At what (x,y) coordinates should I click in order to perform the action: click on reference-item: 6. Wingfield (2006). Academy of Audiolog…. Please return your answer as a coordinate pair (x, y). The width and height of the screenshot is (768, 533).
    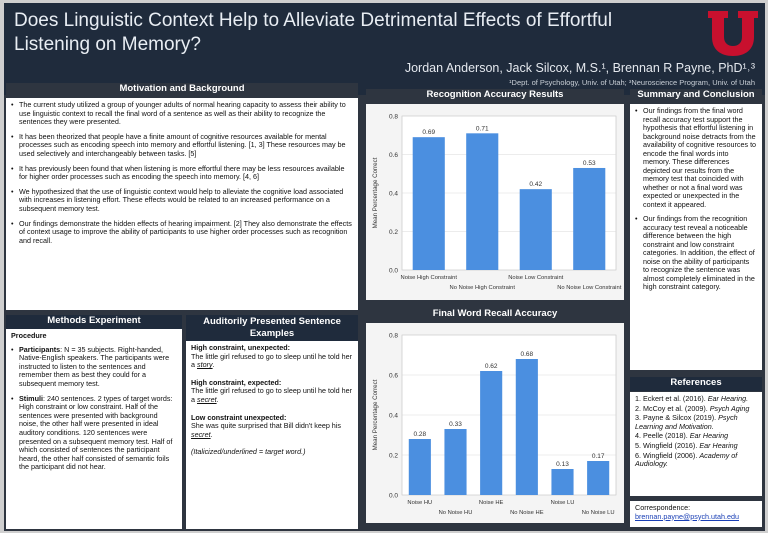
    Looking at the image, I should click on (686, 459).